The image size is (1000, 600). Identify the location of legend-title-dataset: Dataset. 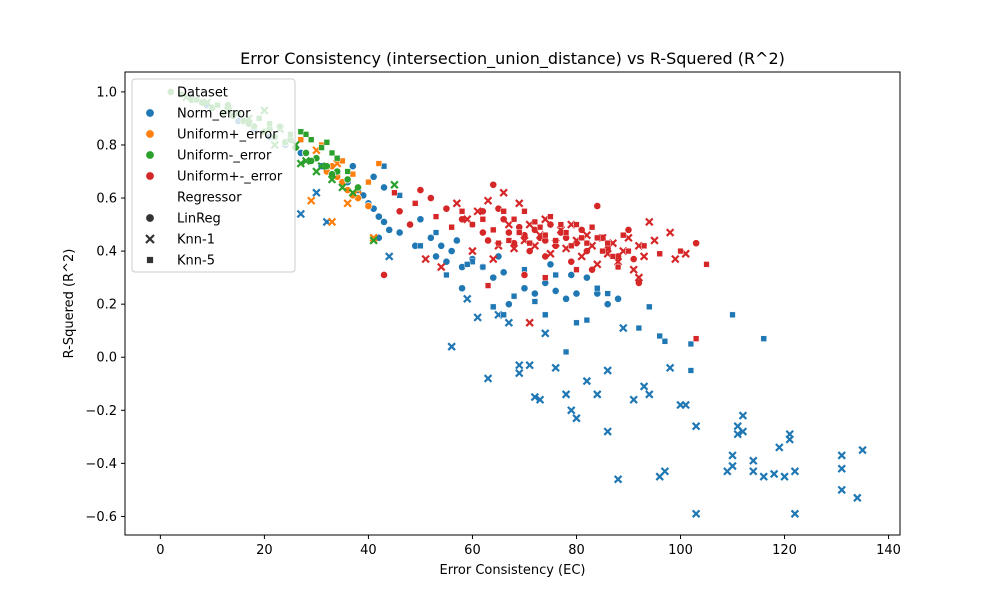
(202, 93).